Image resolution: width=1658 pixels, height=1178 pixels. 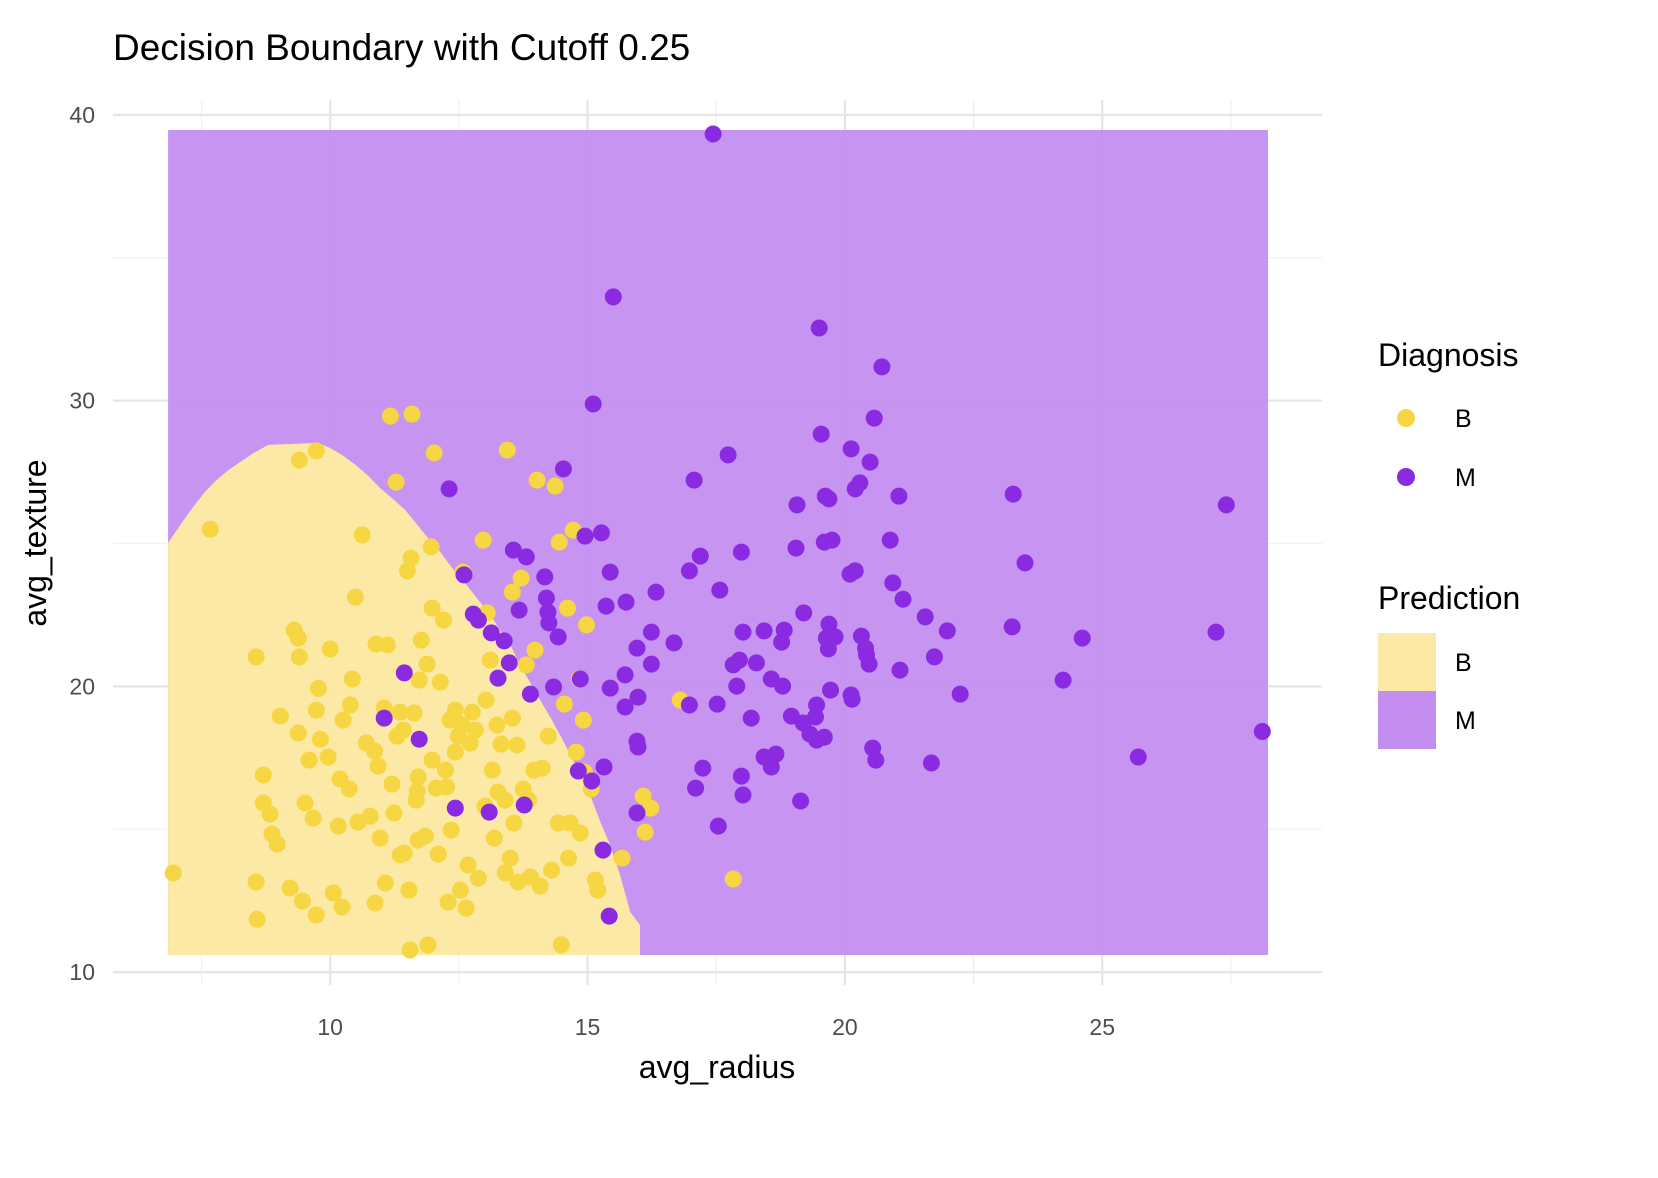 I want to click on legend-diagnosis: Diagnosis B M, so click(x=1448, y=414).